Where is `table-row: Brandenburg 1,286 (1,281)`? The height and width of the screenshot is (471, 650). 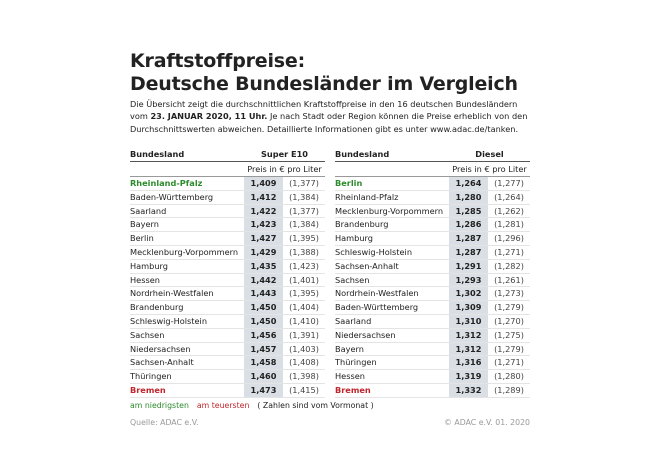
table-row: Brandenburg 1,286 (1,281) is located at coordinates (432, 225).